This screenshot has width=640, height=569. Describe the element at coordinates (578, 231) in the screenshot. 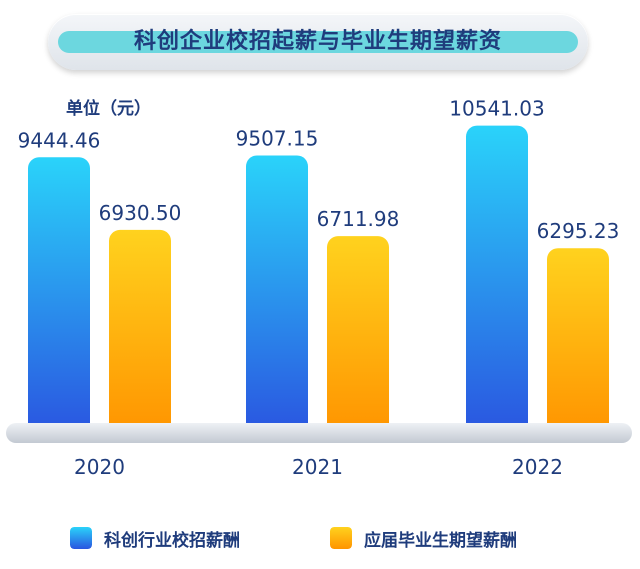

I see `data-label-2022-series-2: 6295.23` at that location.